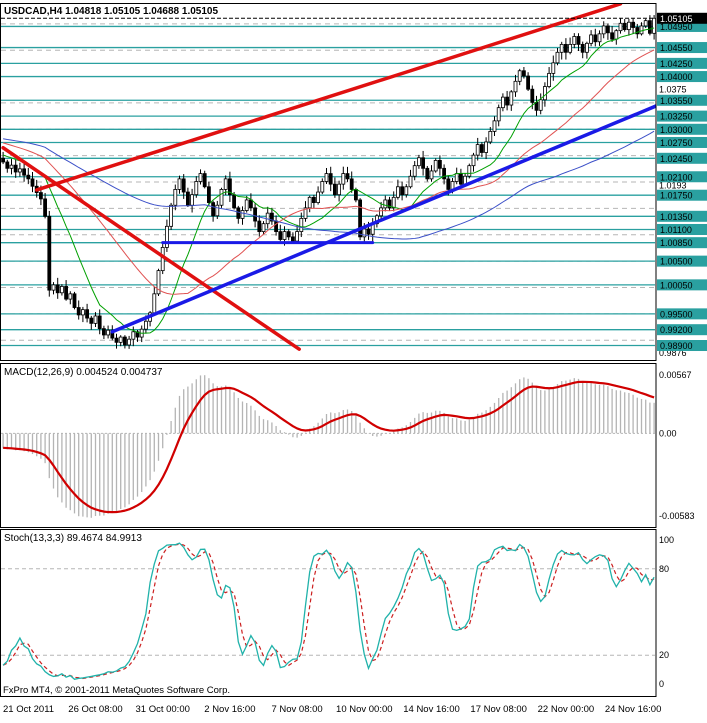 Image resolution: width=707 pixels, height=723 pixels. What do you see at coordinates (162, 709) in the screenshot?
I see `time-axis-label: 31 Oct 00:00` at bounding box center [162, 709].